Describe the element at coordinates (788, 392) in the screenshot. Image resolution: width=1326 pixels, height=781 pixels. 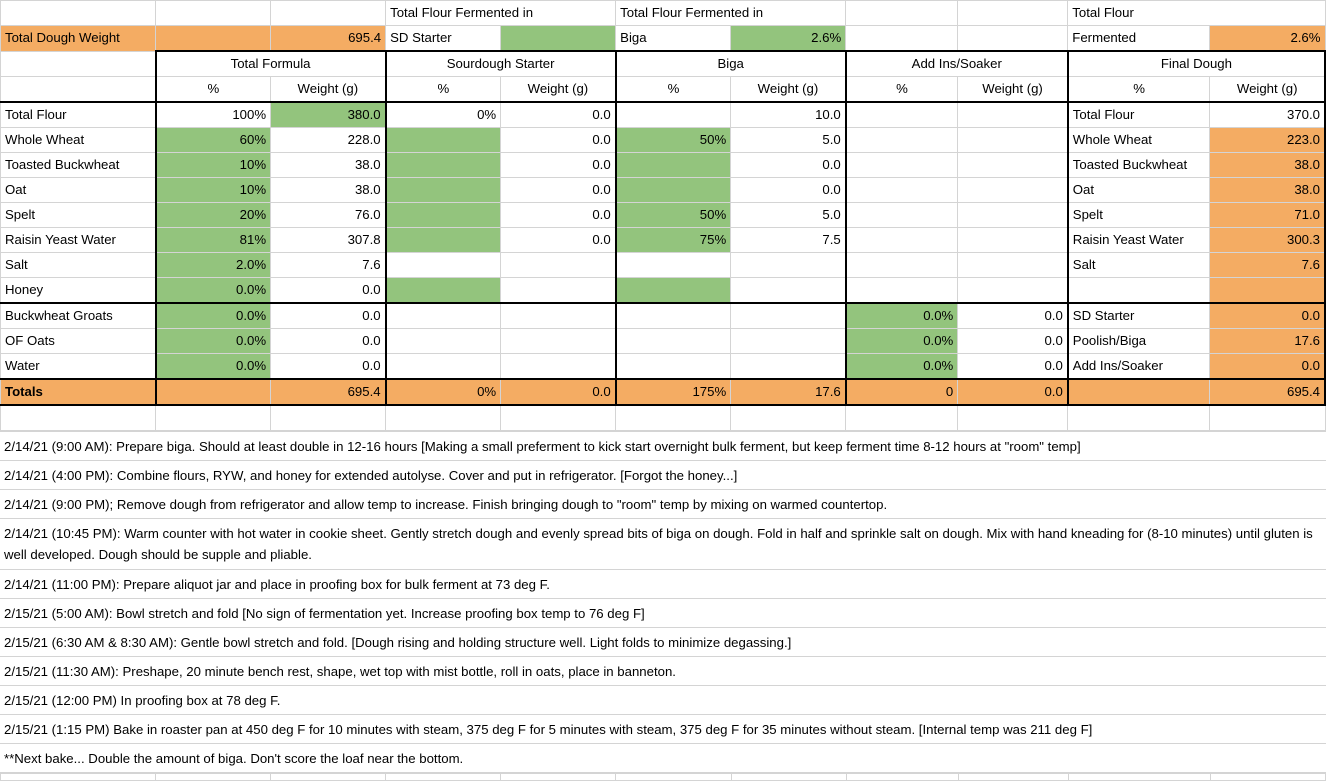
I see `totals-biga-weight: 17.6` at that location.